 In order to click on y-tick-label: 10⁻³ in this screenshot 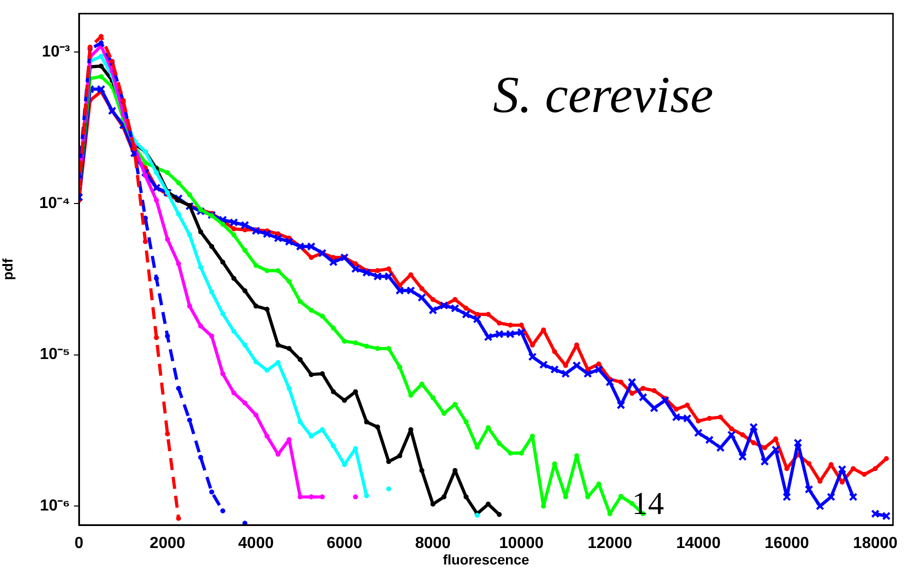, I will do `click(56, 52)`.